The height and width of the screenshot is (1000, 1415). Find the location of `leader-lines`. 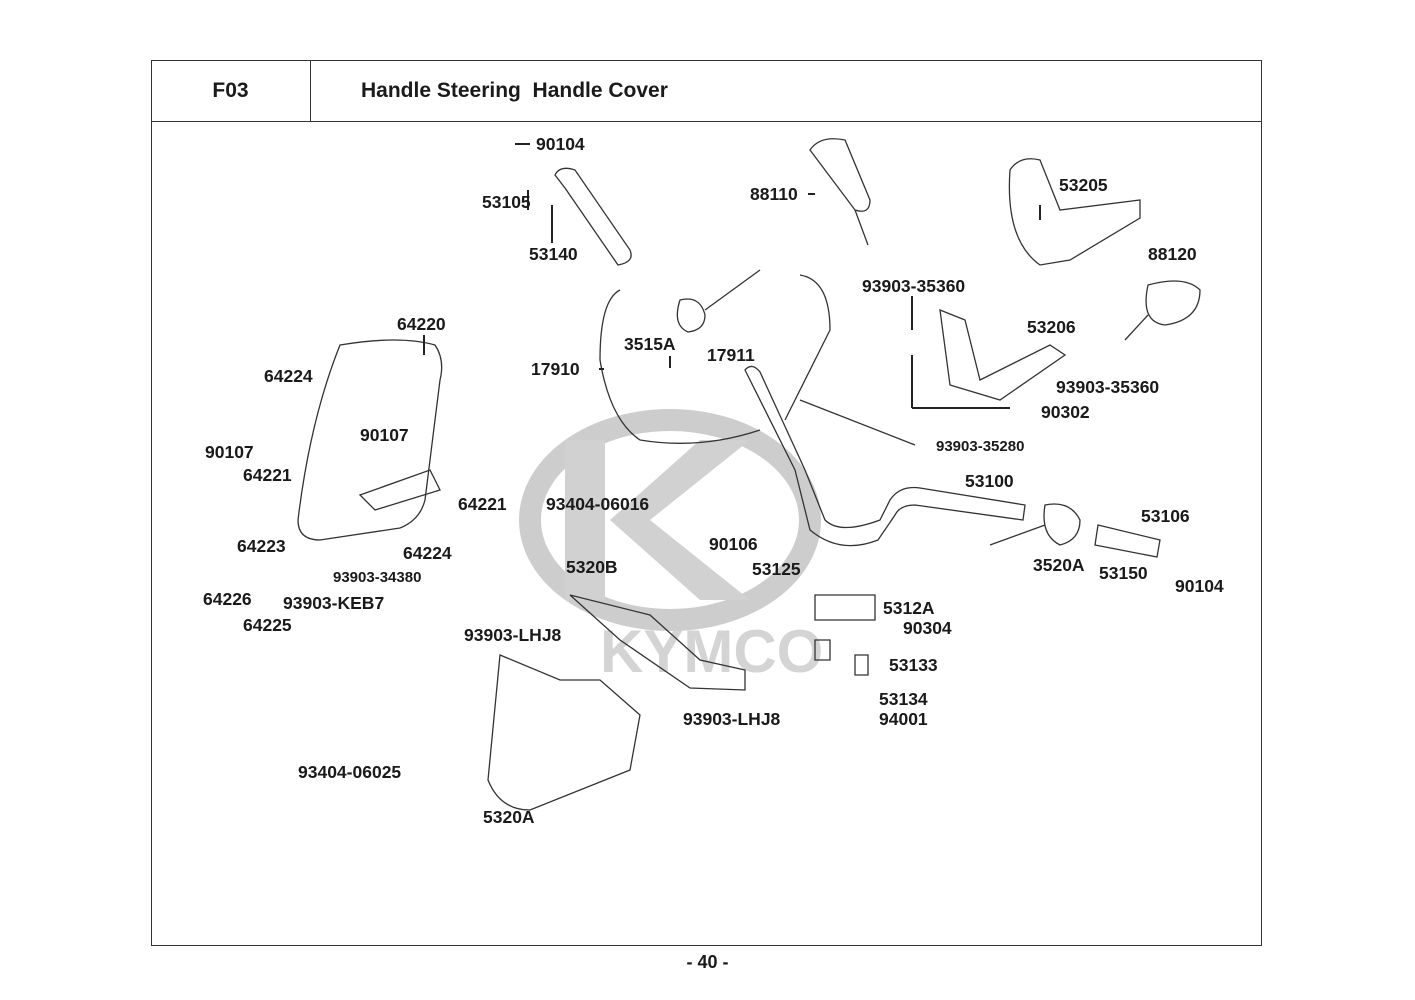

leader-lines is located at coordinates (732, 276).